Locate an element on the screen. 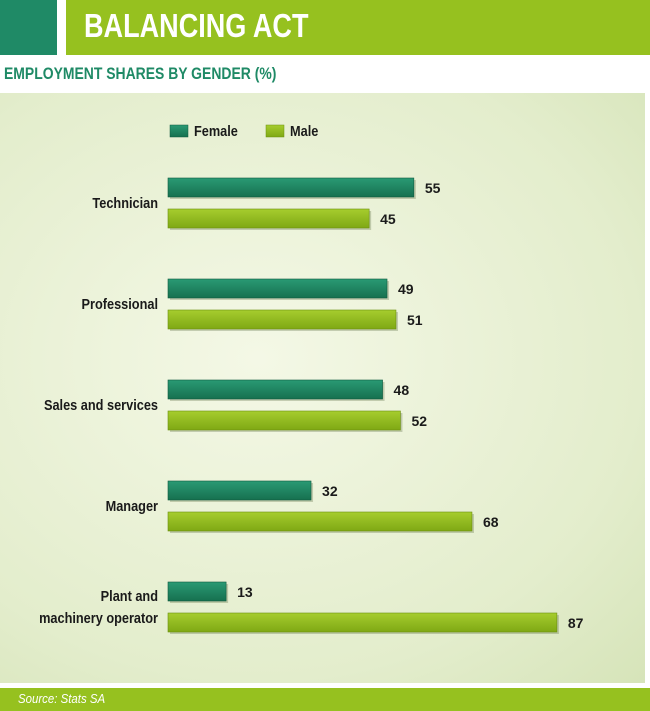 The image size is (650, 711). category-label: Sales and services is located at coordinates (101, 404).